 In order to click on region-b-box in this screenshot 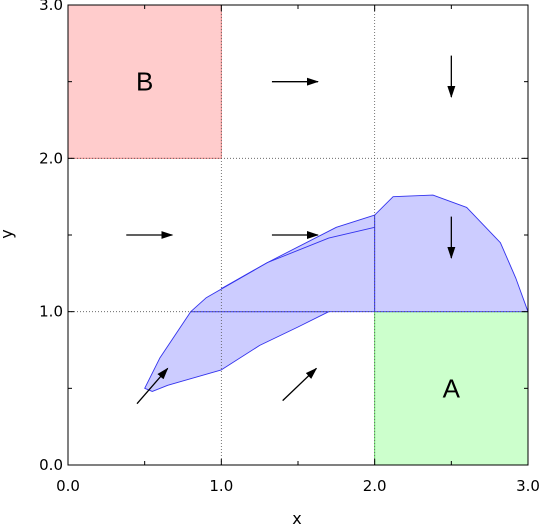, I will do `click(144, 81)`.